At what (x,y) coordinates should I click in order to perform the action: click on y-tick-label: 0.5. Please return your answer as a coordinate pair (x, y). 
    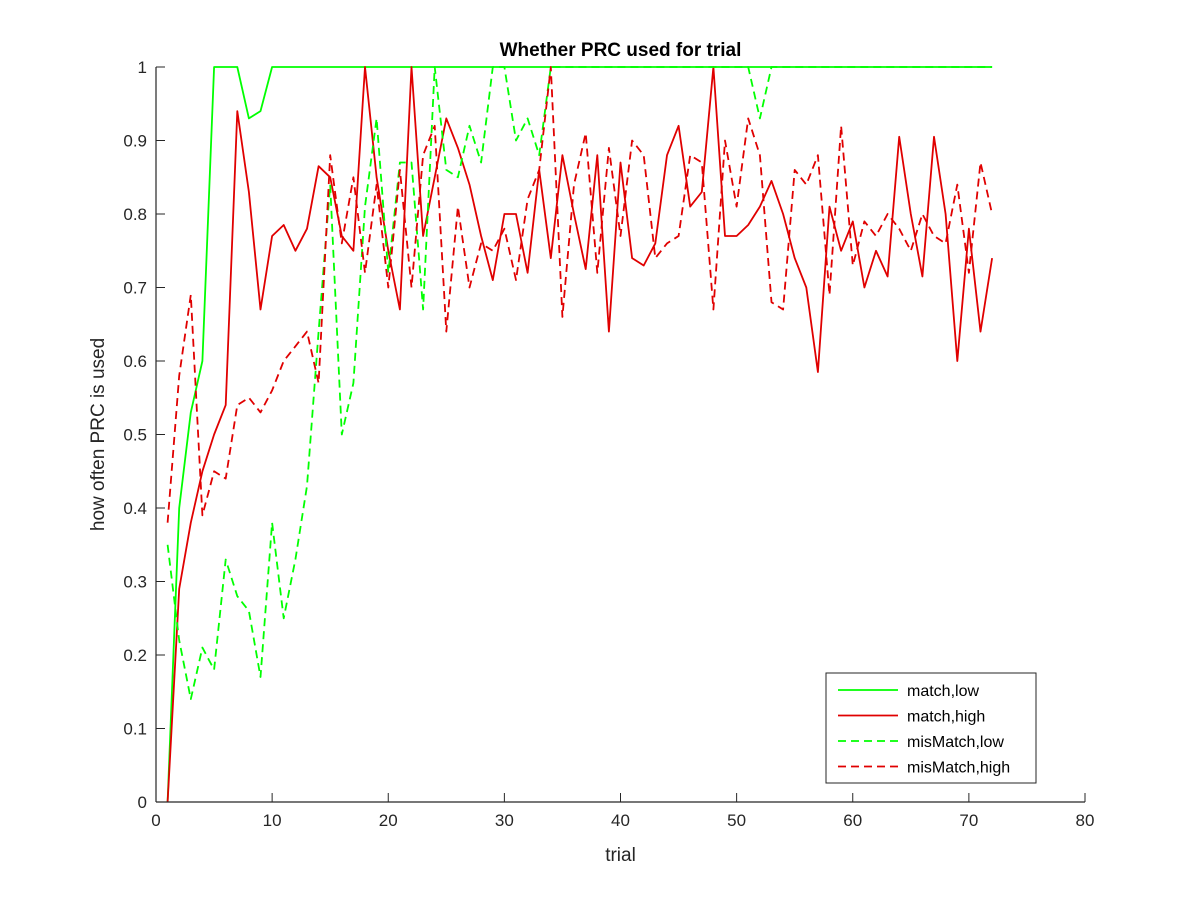
    Looking at the image, I should click on (135, 435).